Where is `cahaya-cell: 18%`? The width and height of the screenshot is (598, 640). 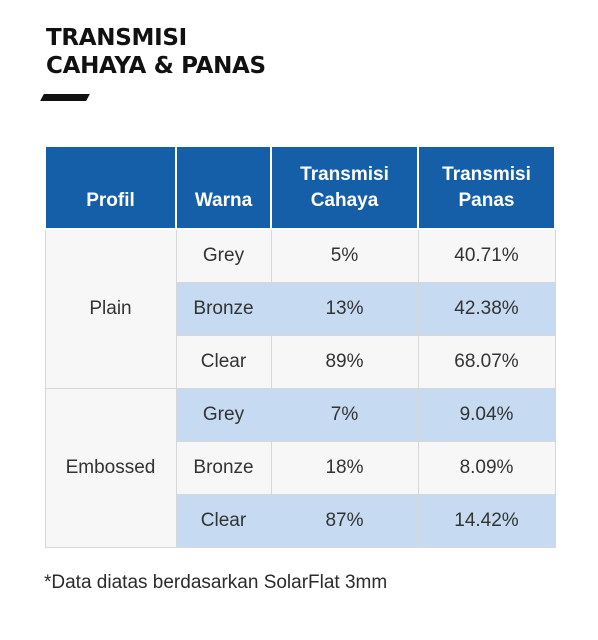
cahaya-cell: 18% is located at coordinates (344, 467).